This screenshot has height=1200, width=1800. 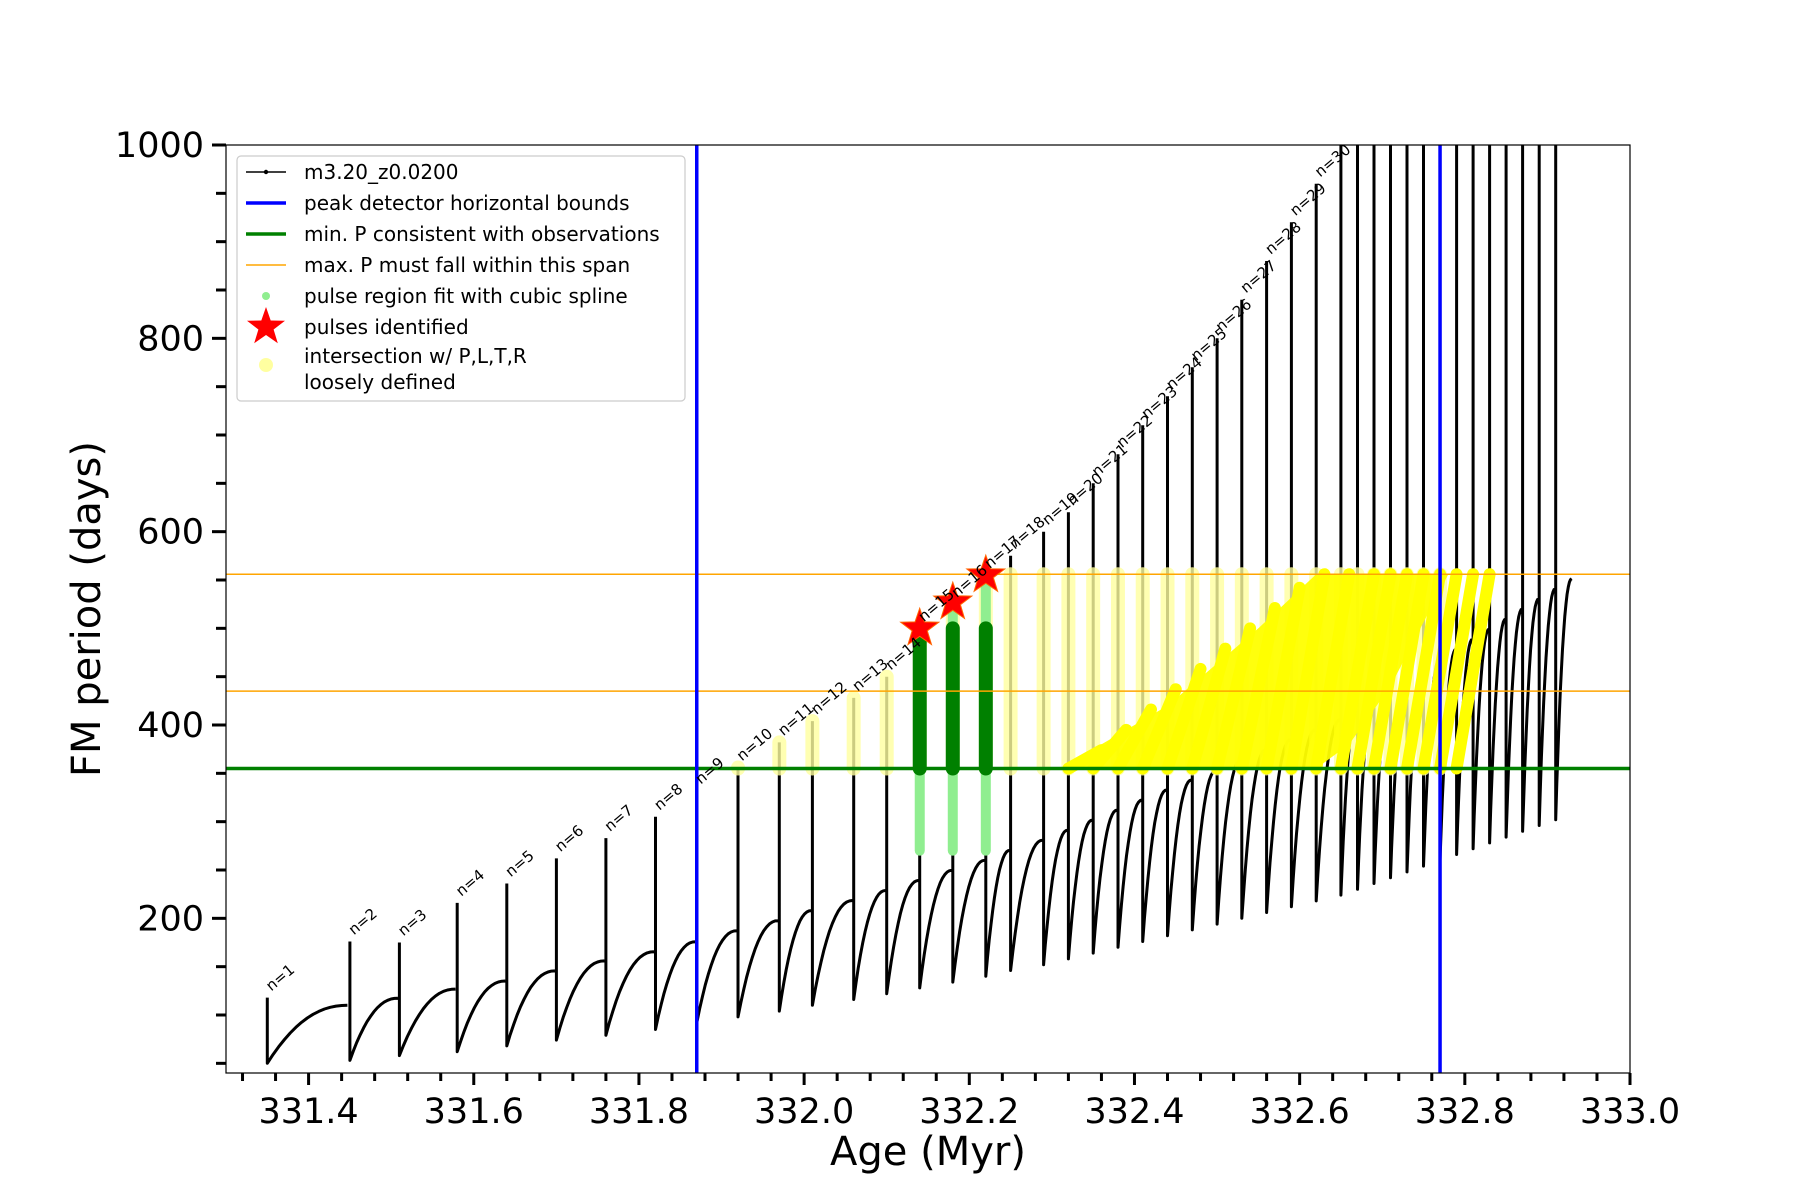 I want to click on legend-label: pulses identified, so click(x=386, y=327).